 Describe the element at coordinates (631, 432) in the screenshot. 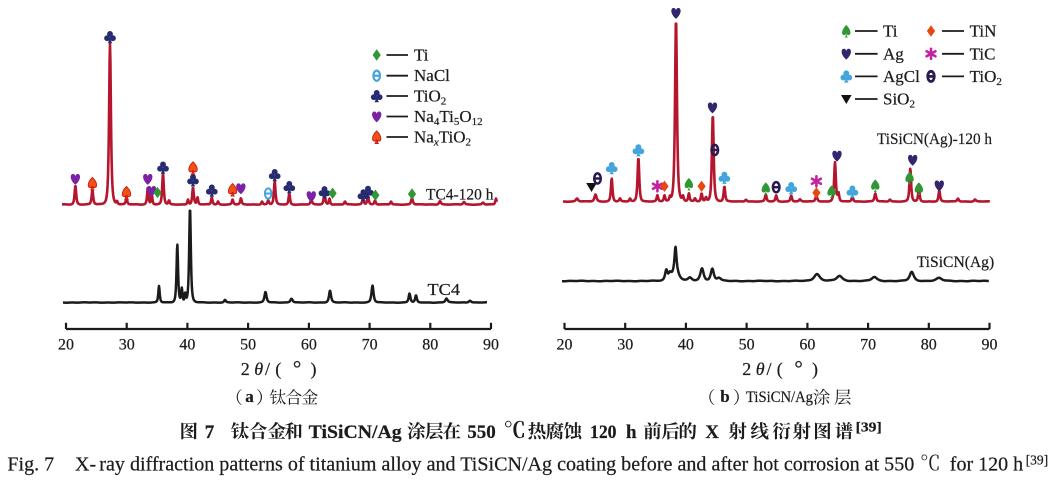

I see `svg-text: h` at that location.